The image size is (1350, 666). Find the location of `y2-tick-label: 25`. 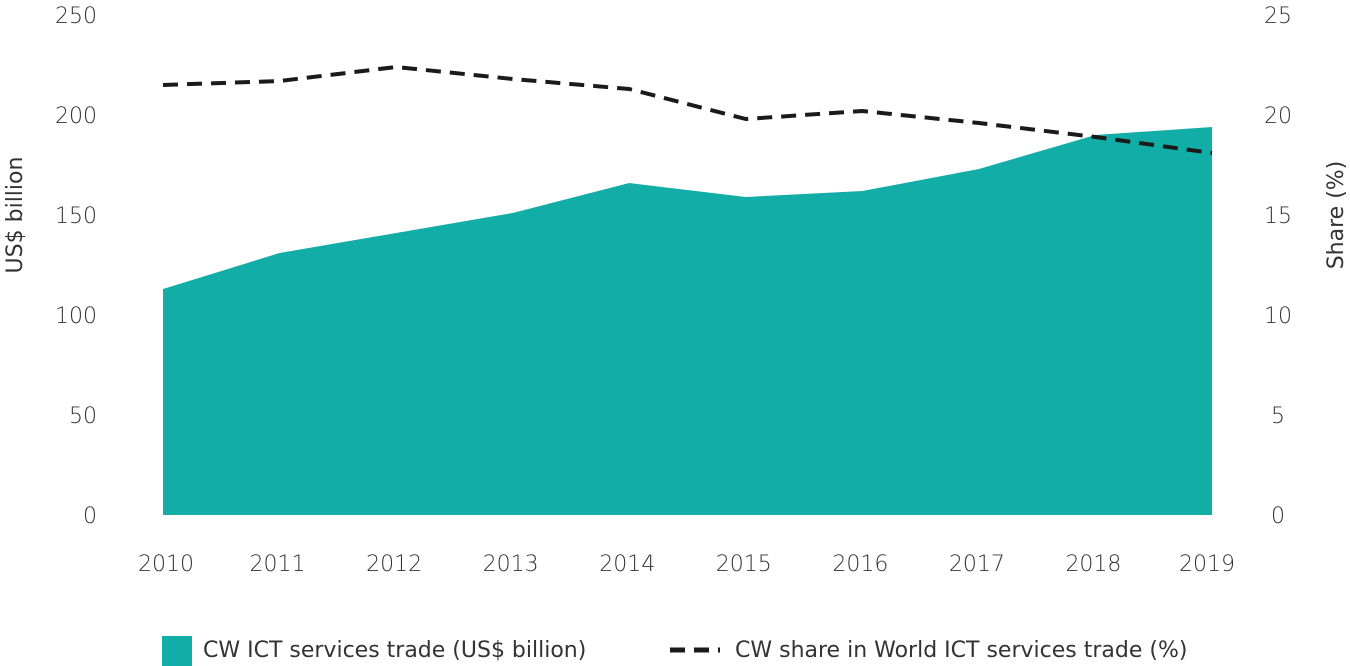

y2-tick-label: 25 is located at coordinates (1278, 16).